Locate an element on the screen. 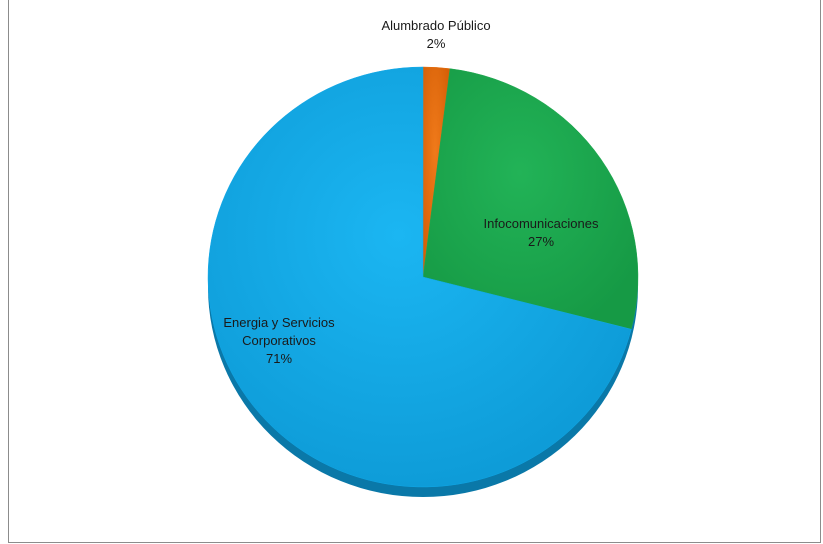  slice-label-3: Energia y Servicios Corporativos 71% is located at coordinates (279, 340).